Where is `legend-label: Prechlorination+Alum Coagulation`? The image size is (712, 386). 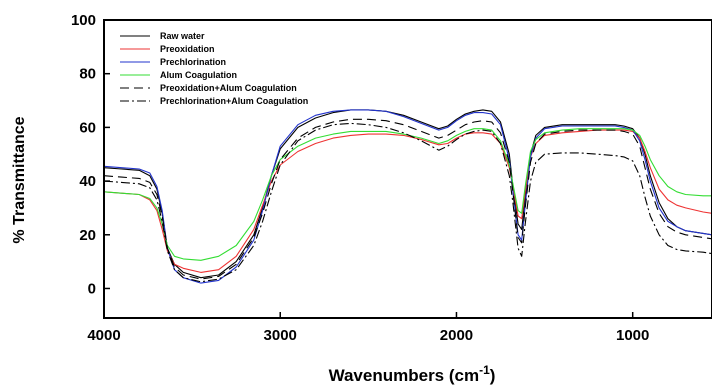 legend-label: Prechlorination+Alum Coagulation is located at coordinates (234, 101).